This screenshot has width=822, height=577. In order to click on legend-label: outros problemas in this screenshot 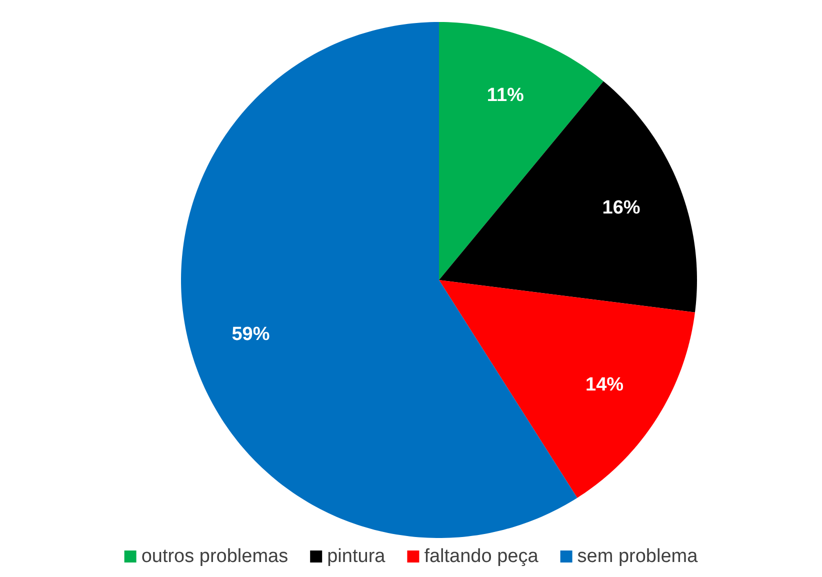, I will do `click(214, 556)`.